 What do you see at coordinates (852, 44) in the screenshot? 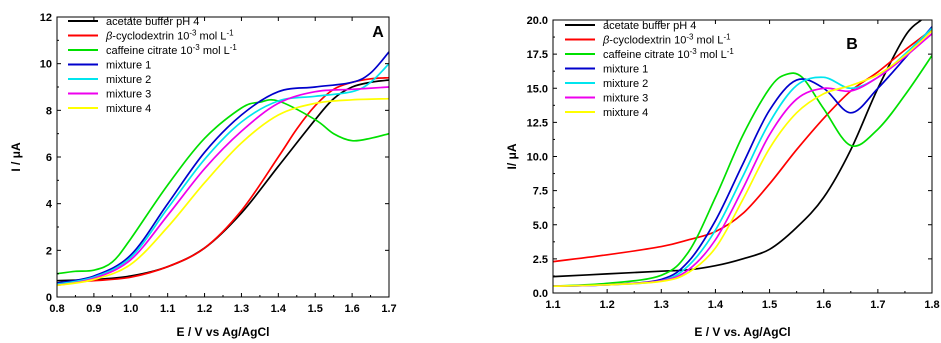
I see `panel-label: B` at bounding box center [852, 44].